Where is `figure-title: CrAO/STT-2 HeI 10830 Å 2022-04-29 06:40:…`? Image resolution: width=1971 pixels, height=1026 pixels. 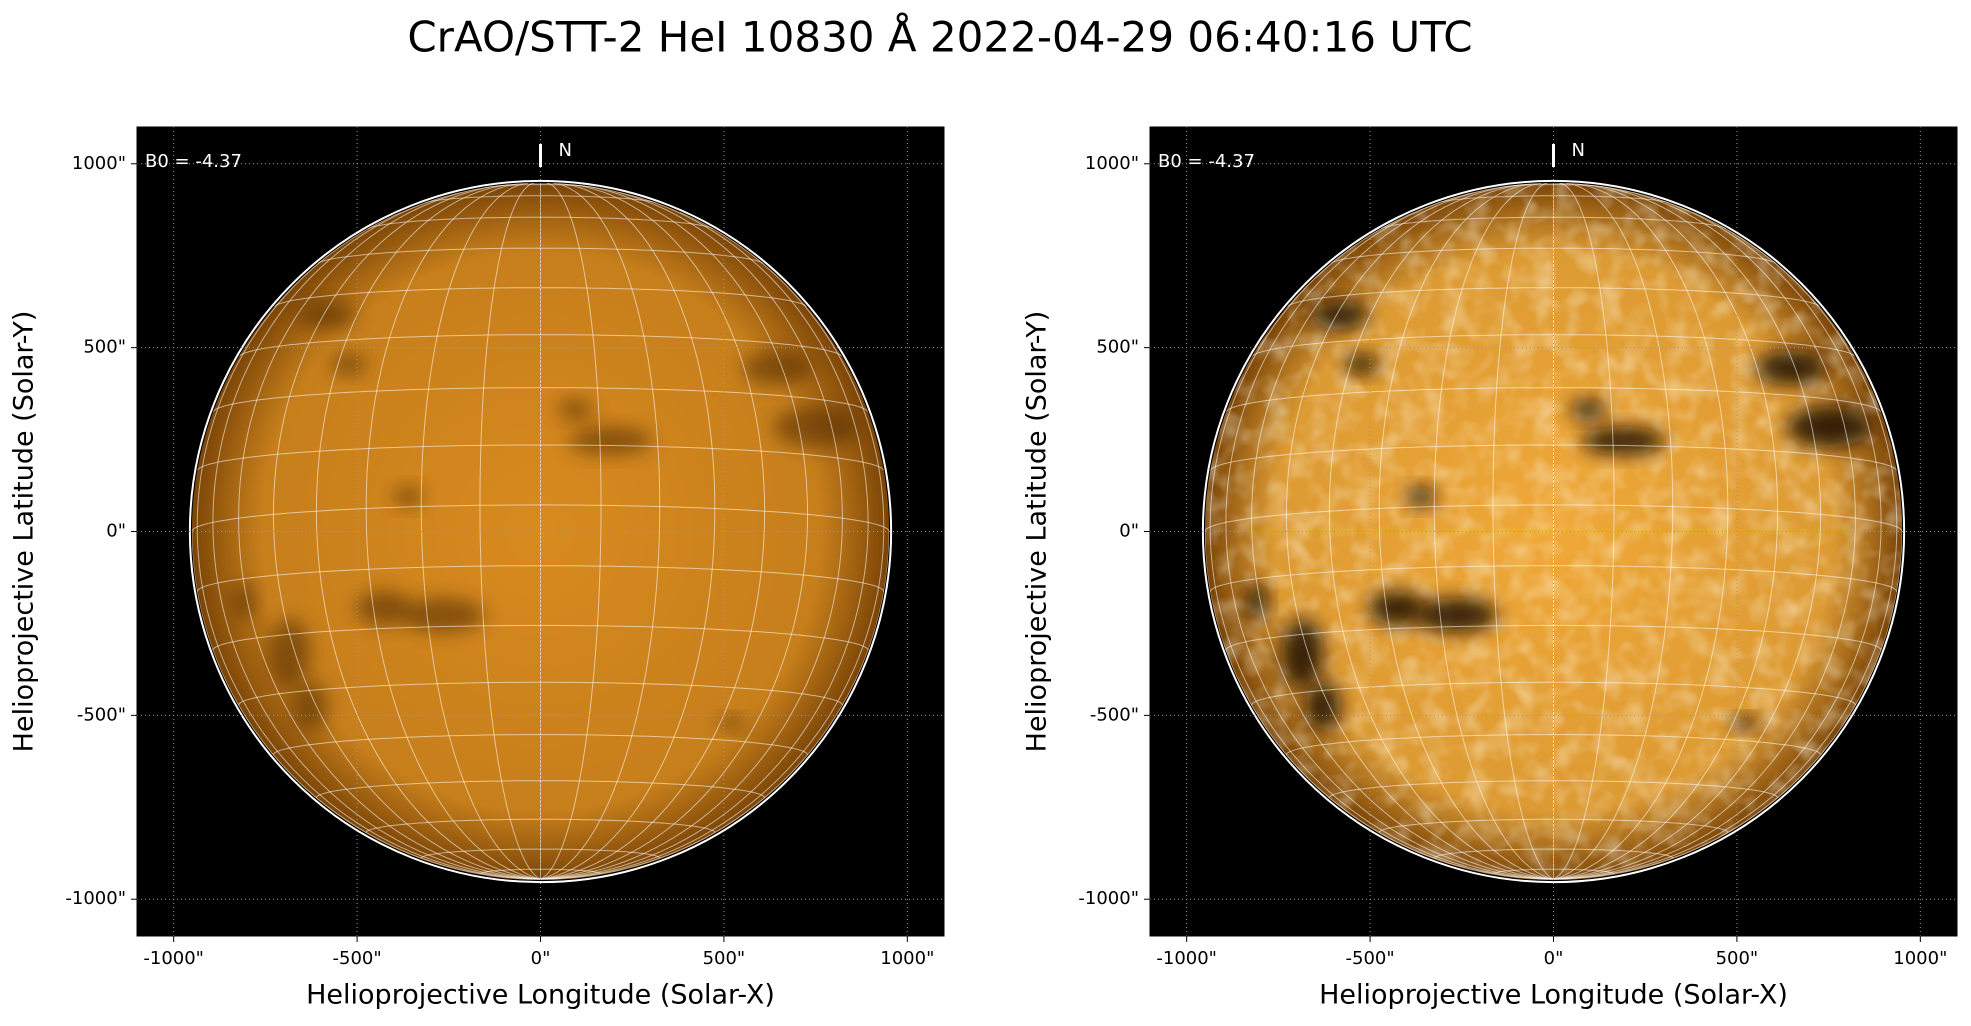
figure-title: CrAO/STT-2 HeI 10830 Å 2022-04-29 06:40:… is located at coordinates (939, 37).